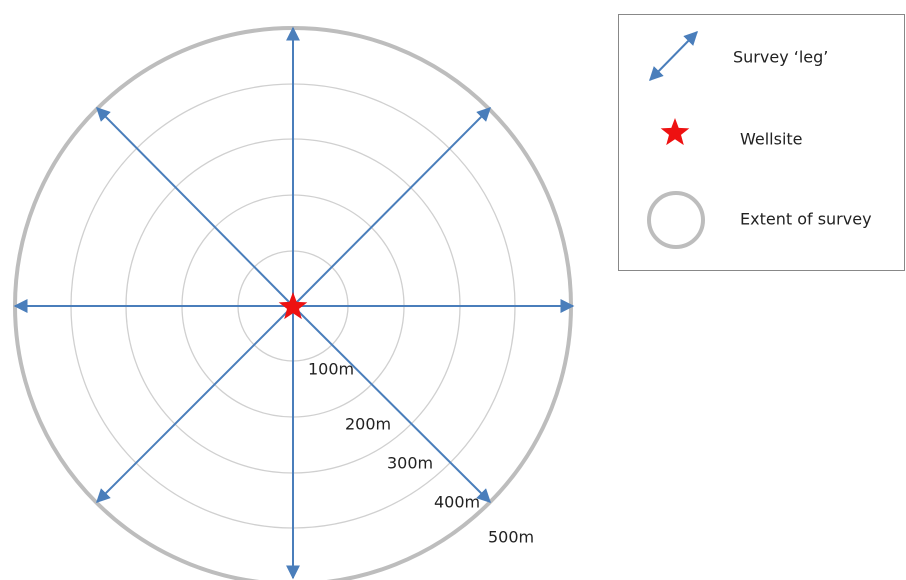 This screenshot has height=580, width=906. Describe the element at coordinates (410, 463) in the screenshot. I see `ring-label: 300m` at that location.